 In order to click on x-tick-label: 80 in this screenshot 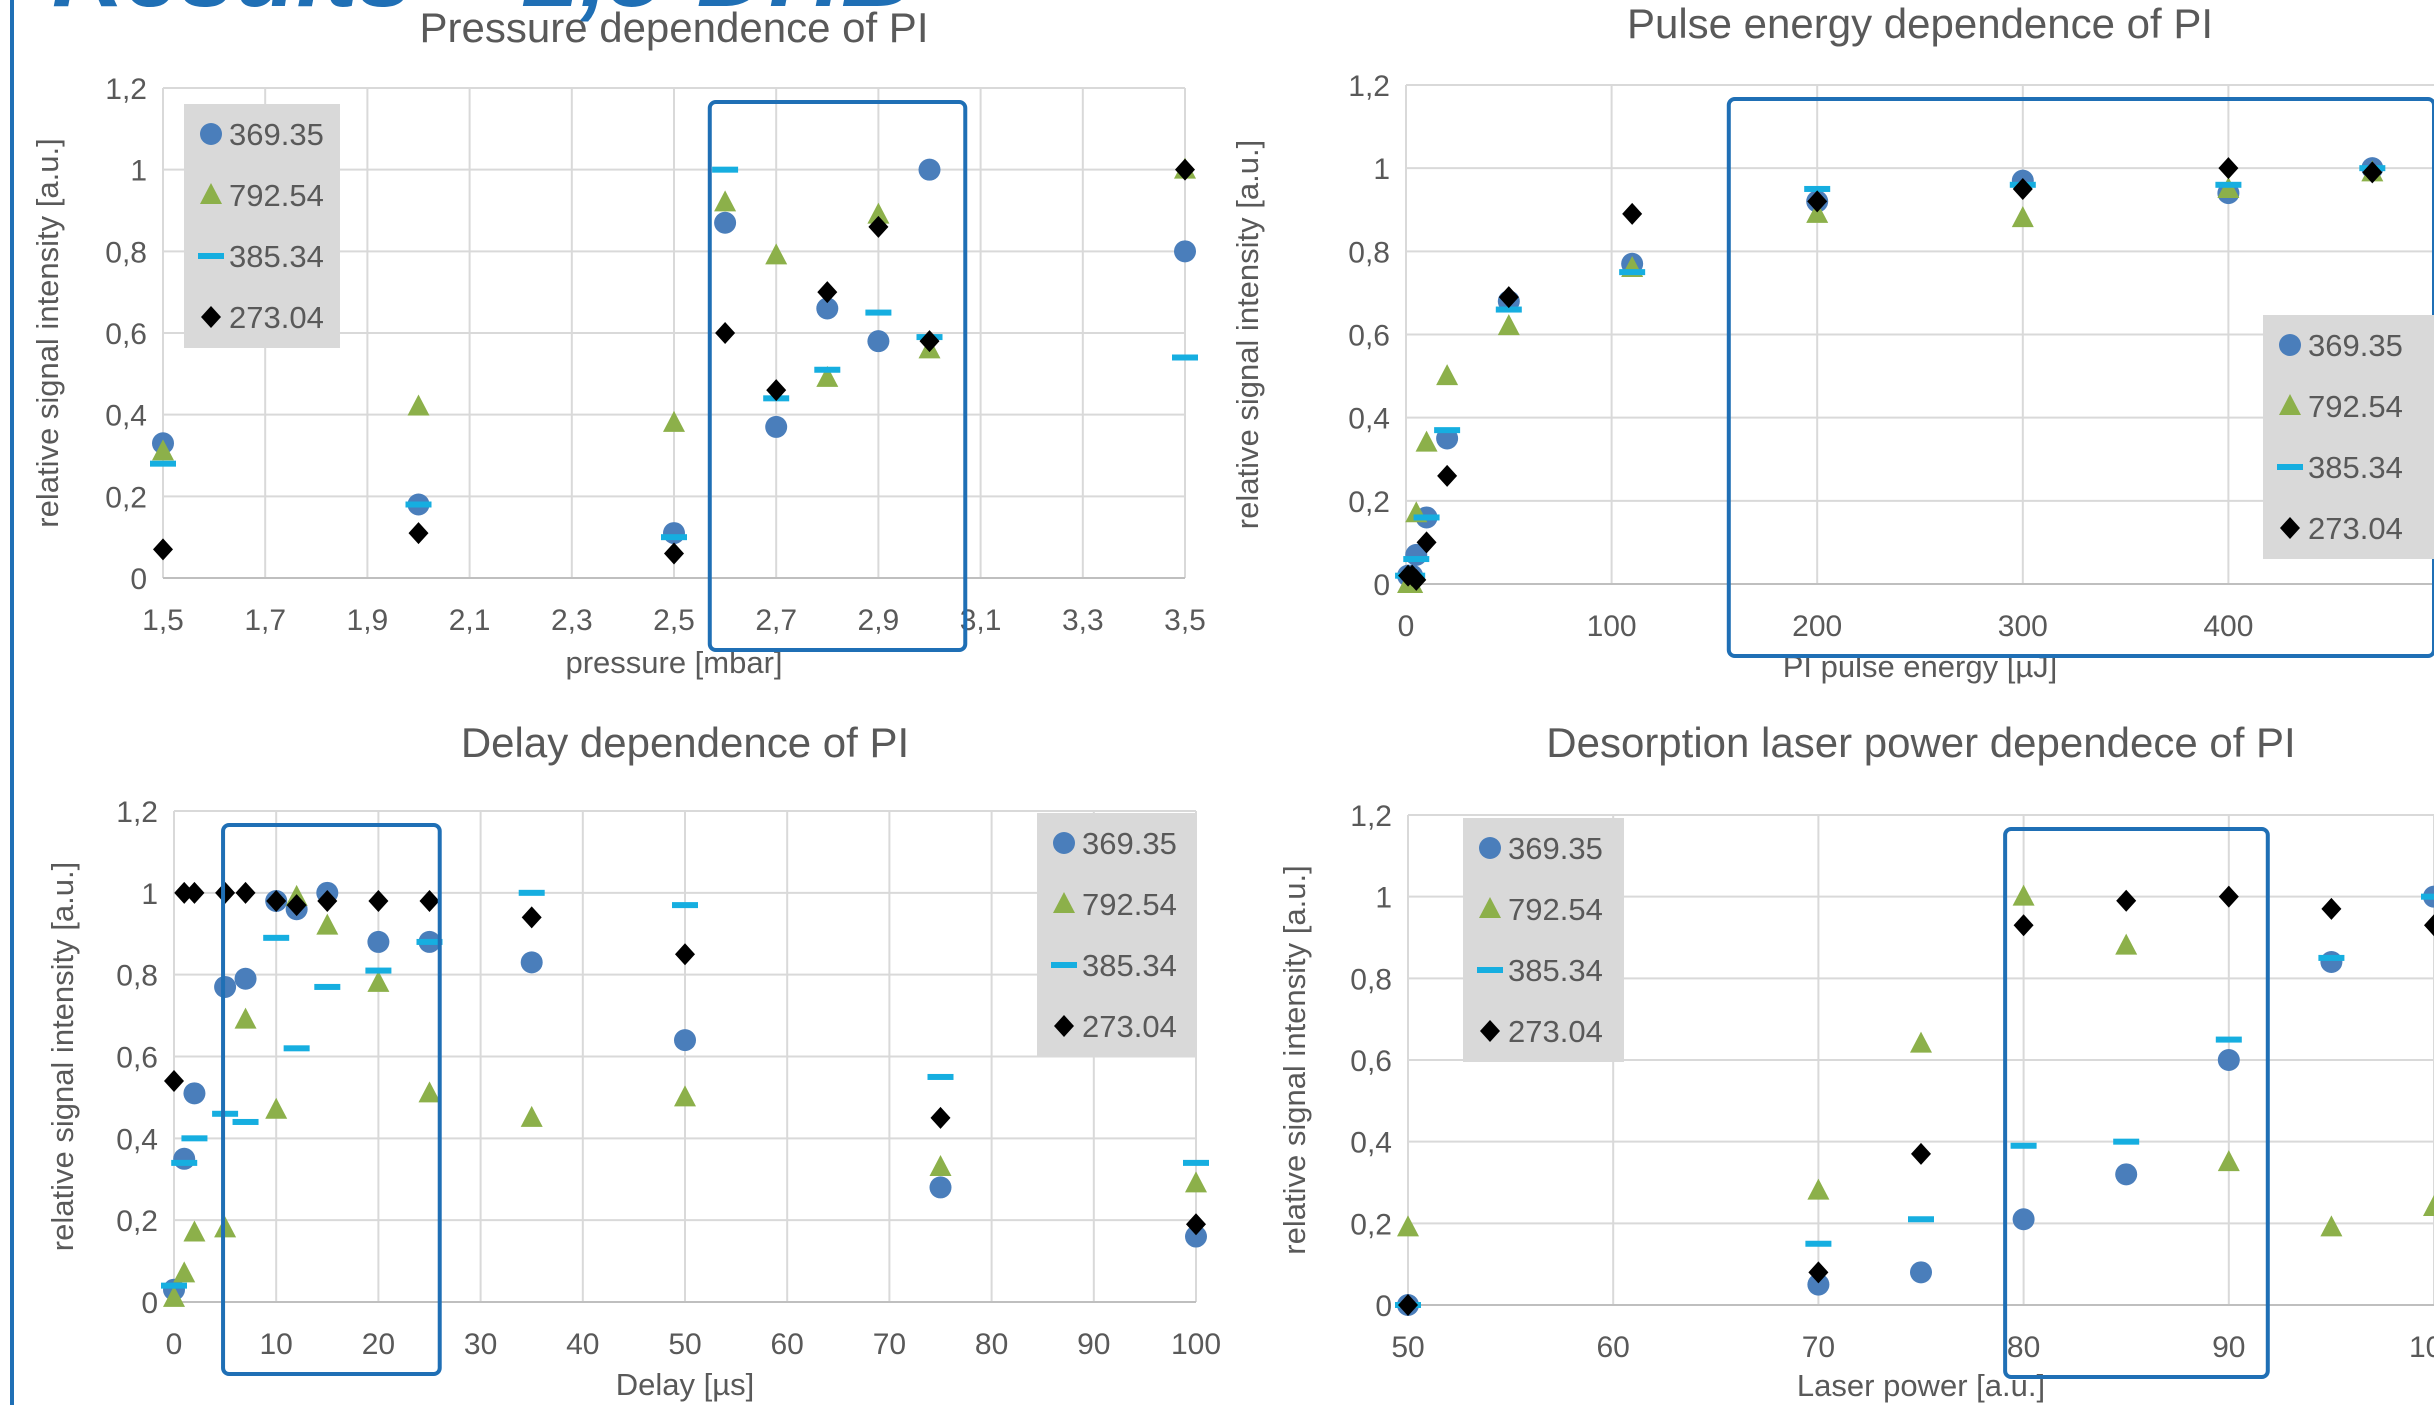, I will do `click(991, 1344)`.